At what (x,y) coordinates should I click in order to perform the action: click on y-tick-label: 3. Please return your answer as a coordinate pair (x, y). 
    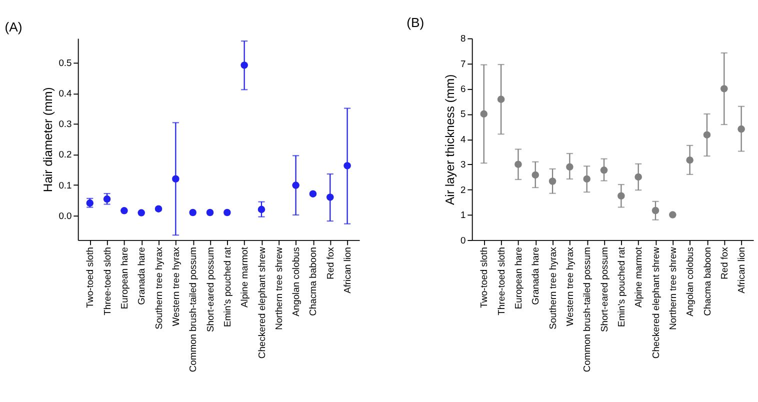
    Looking at the image, I should click on (463, 165).